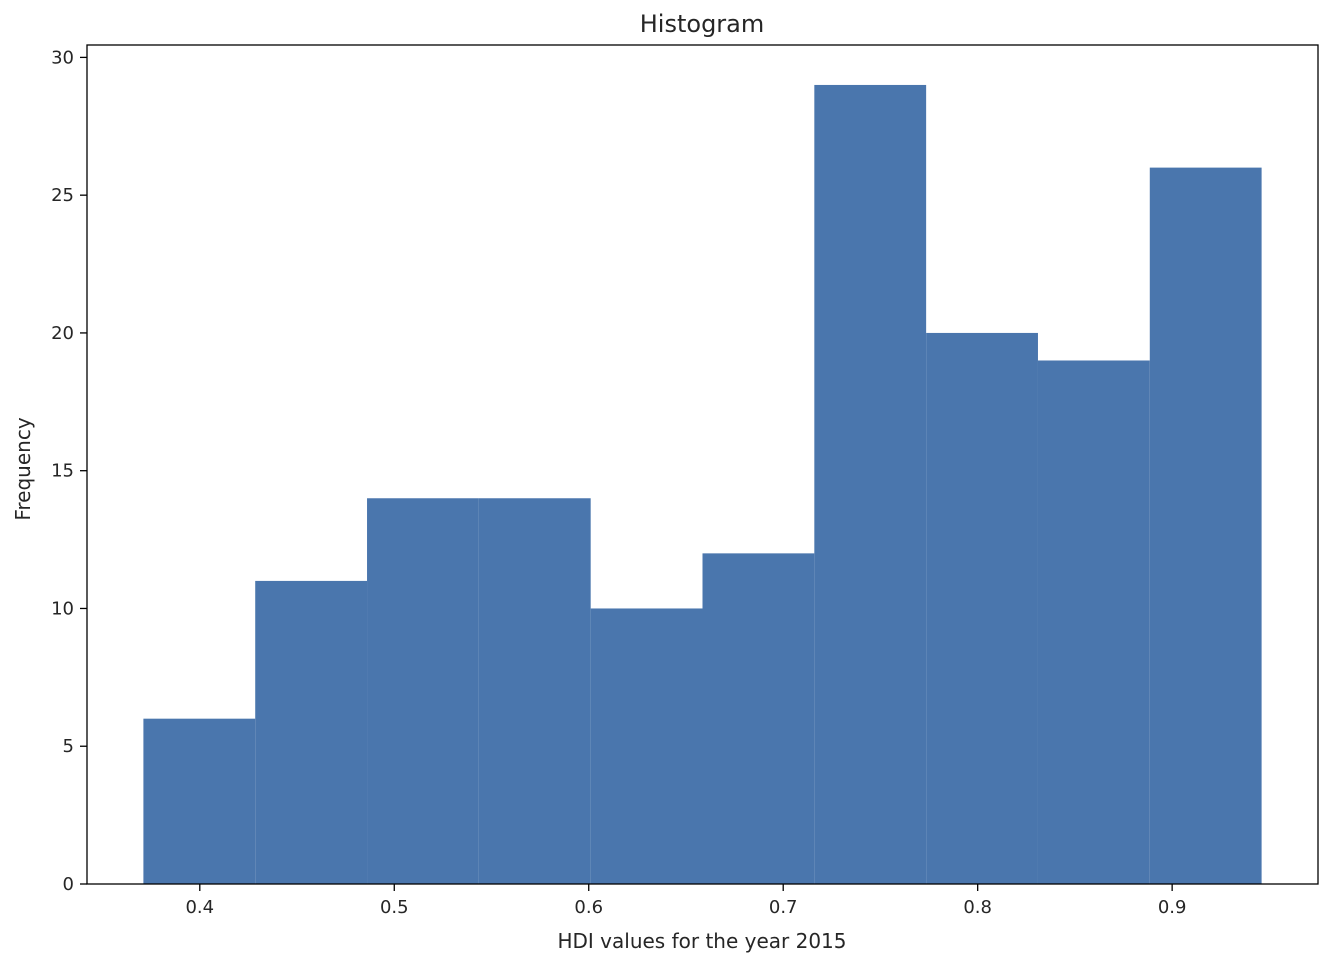 The height and width of the screenshot is (968, 1330). What do you see at coordinates (702, 24) in the screenshot?
I see `chart-title: Histogram` at bounding box center [702, 24].